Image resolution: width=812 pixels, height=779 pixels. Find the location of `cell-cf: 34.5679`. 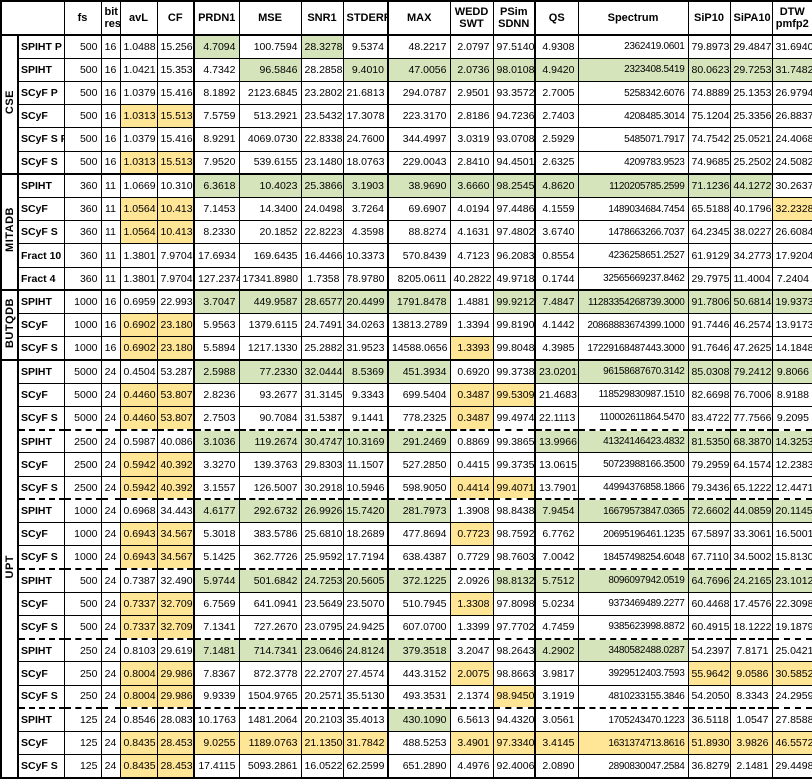

cell-cf: 34.5679 is located at coordinates (175, 557).